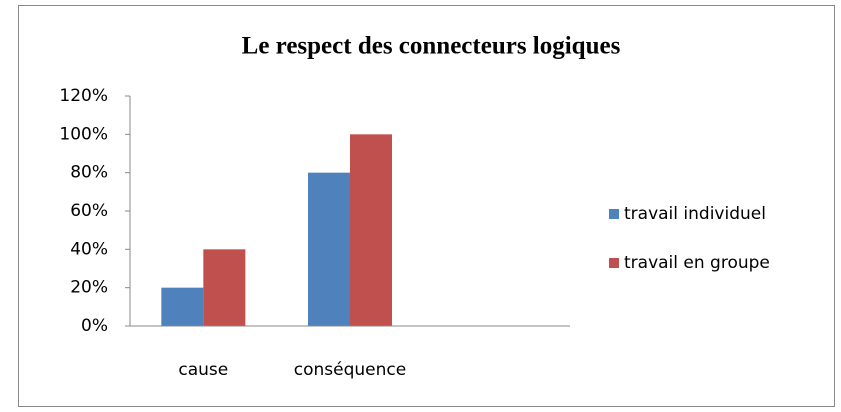 This screenshot has height=412, width=841. Describe the element at coordinates (89, 288) in the screenshot. I see `y-tick-label: 20%` at that location.